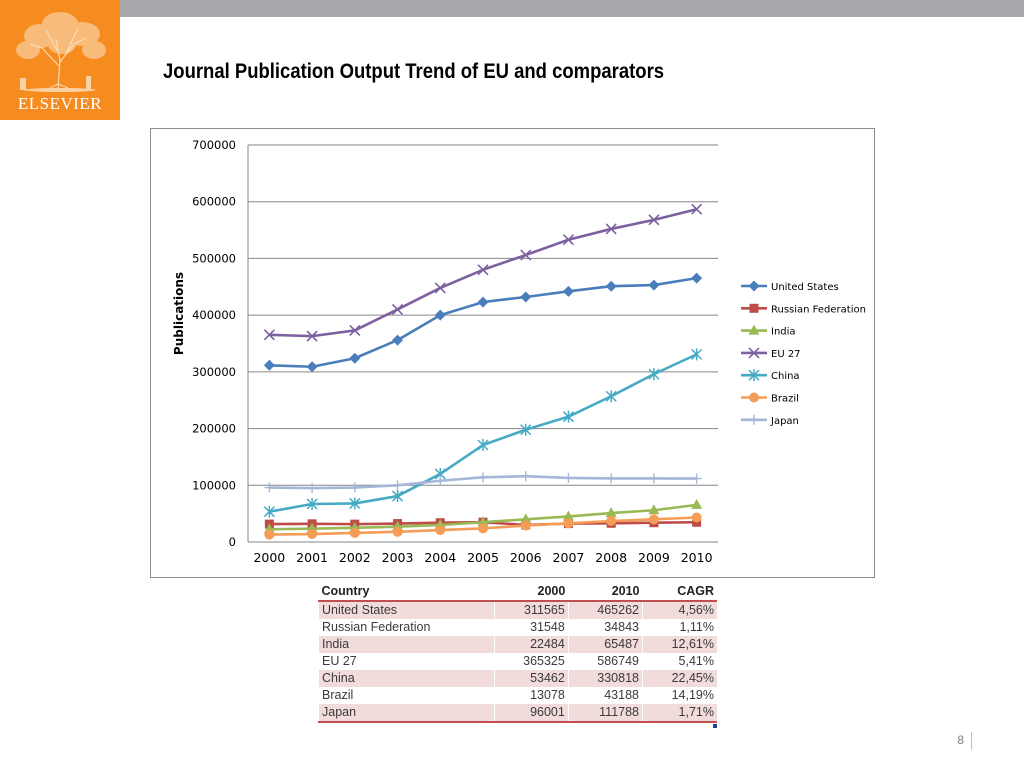 This screenshot has height=768, width=1024. I want to click on legend-label: India, so click(783, 332).